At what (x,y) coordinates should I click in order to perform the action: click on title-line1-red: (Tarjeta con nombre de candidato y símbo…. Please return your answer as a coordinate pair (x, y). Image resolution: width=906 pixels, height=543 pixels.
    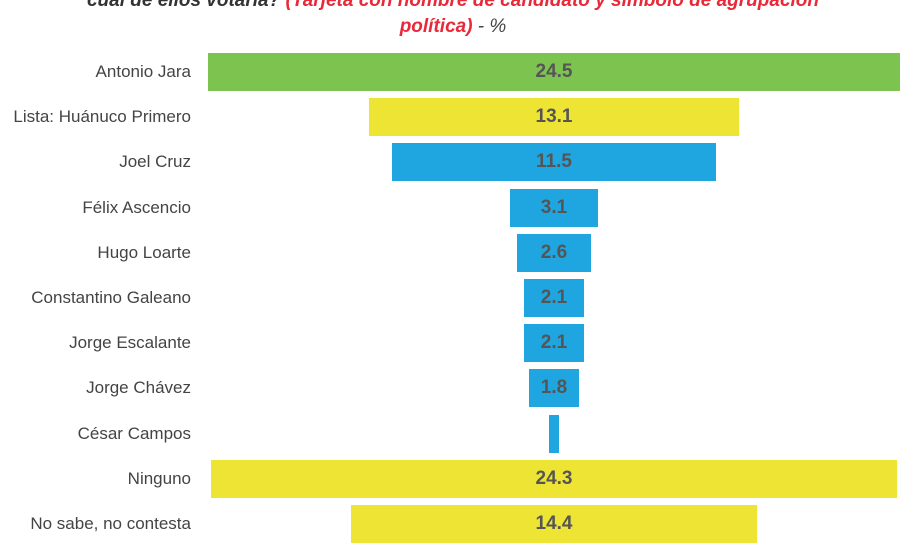
    Looking at the image, I should click on (552, 5).